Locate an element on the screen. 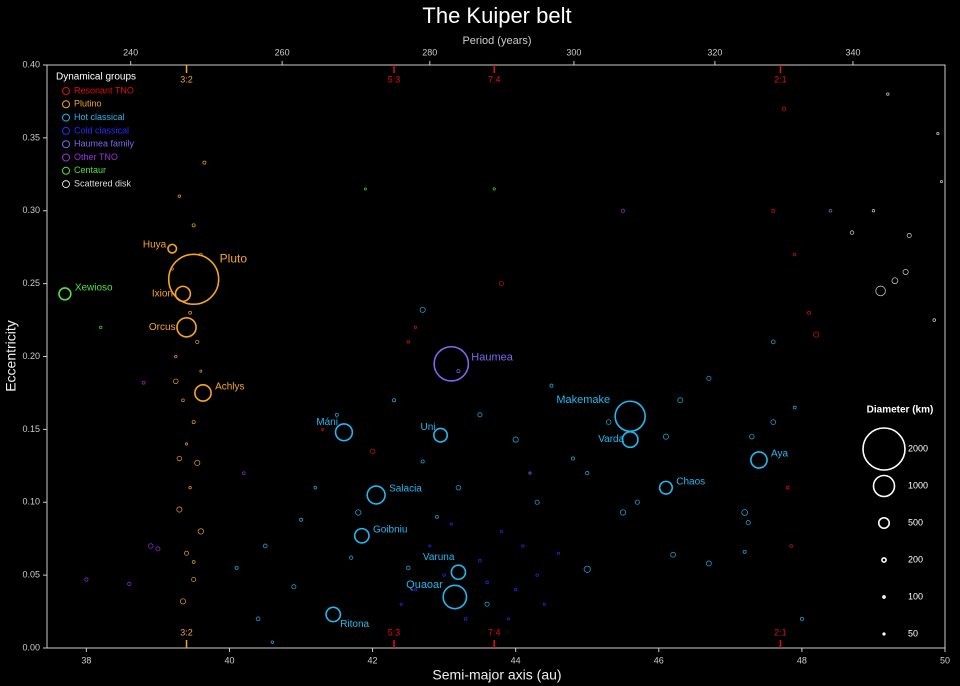  y-tick-label: 0.10 is located at coordinates (31, 502).